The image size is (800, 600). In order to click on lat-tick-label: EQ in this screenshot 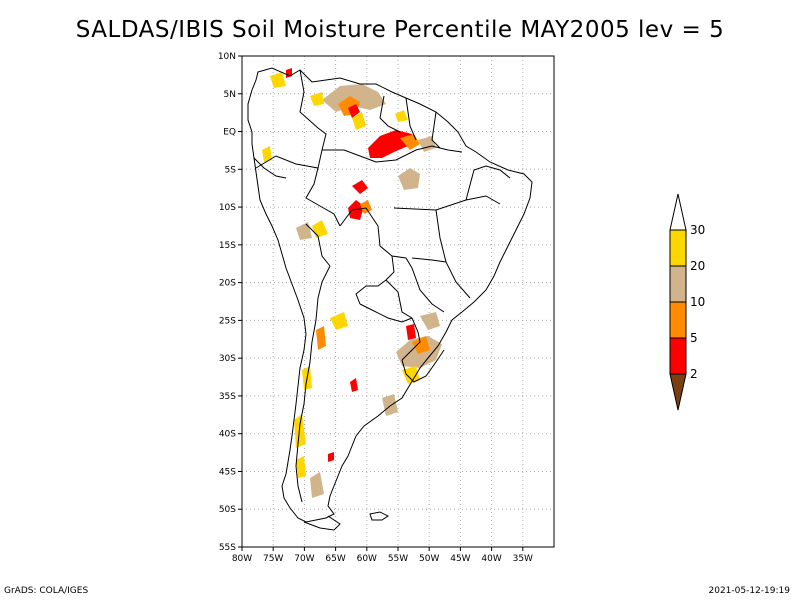, I will do `click(229, 133)`.